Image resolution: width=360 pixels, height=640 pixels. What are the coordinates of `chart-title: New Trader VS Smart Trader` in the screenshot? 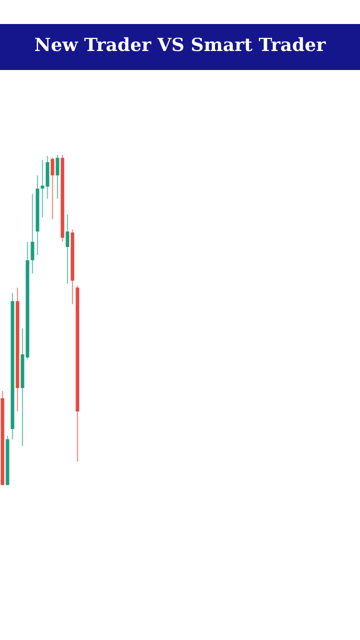 It's located at (180, 44).